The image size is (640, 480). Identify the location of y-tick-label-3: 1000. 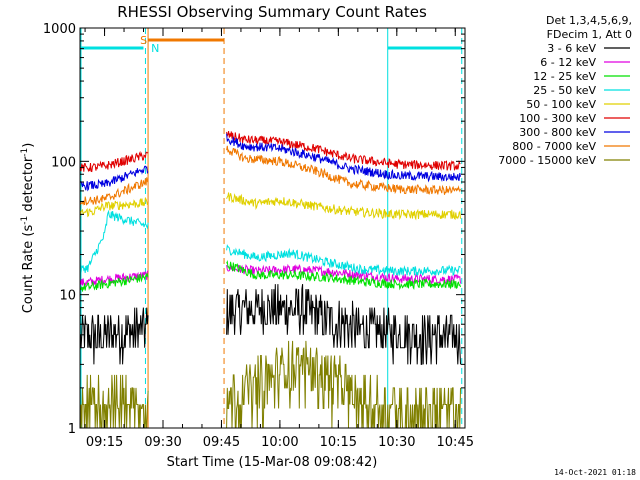
(59, 29).